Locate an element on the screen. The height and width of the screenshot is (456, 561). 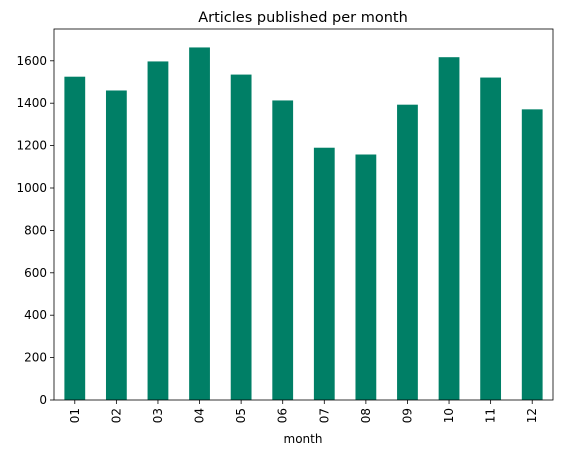
y-tick-label: 400 is located at coordinates (35, 315).